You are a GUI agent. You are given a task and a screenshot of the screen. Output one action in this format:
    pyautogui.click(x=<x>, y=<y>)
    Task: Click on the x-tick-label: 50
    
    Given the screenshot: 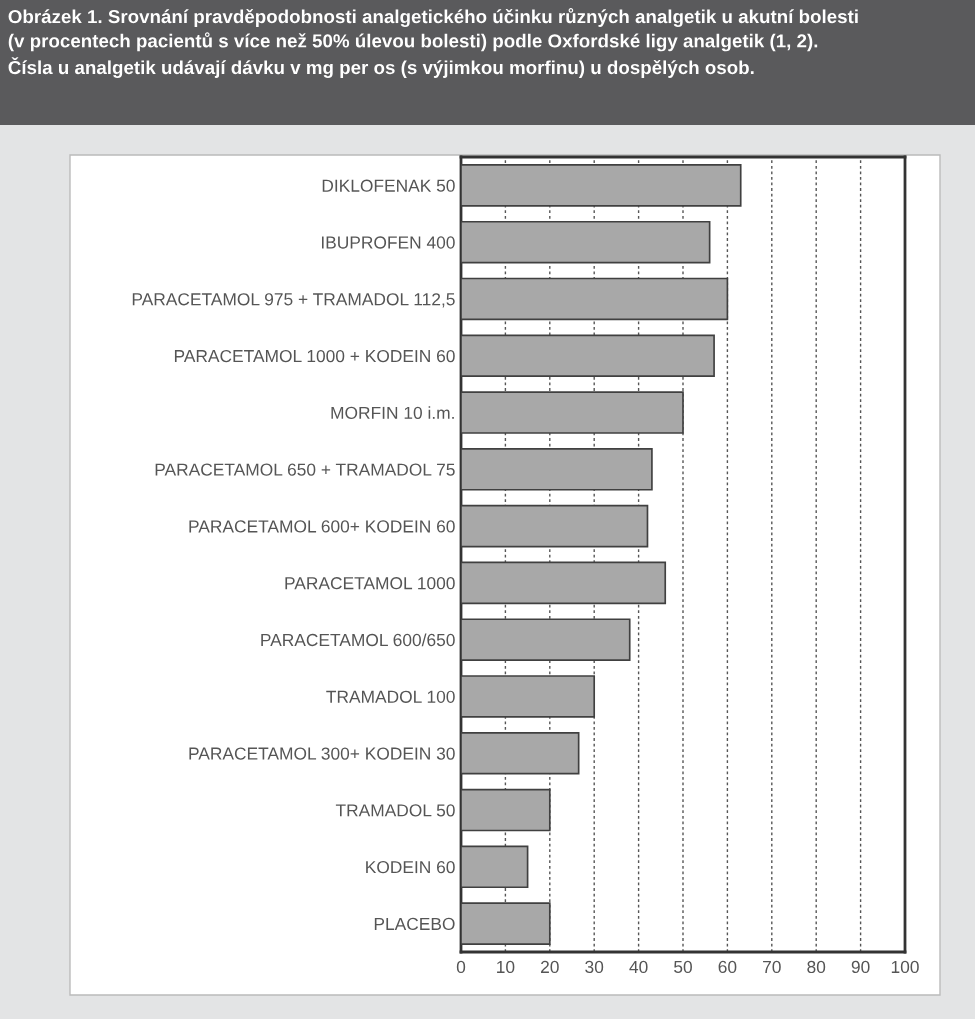 What is the action you would take?
    pyautogui.click(x=683, y=967)
    